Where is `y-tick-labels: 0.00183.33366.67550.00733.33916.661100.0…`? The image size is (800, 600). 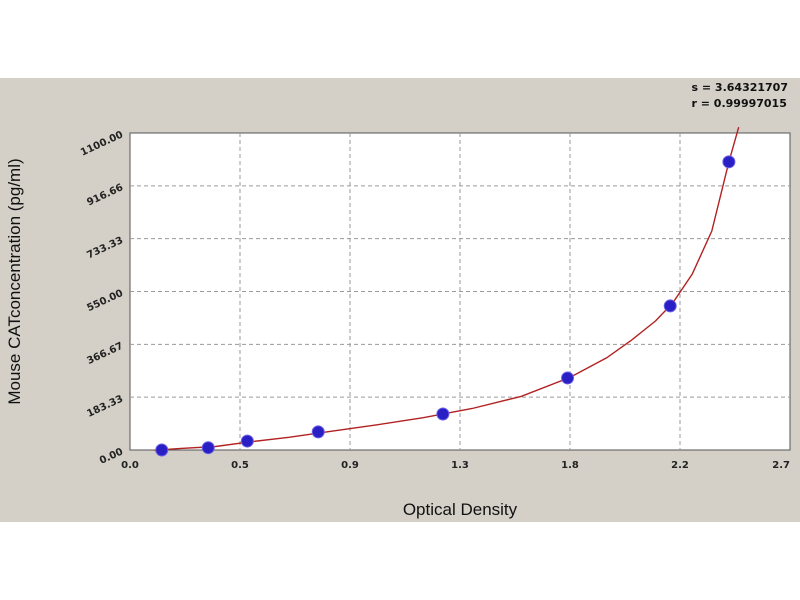 y-tick-labels: 0.00183.33366.67550.00733.33916.661100.0… is located at coordinates (102, 297).